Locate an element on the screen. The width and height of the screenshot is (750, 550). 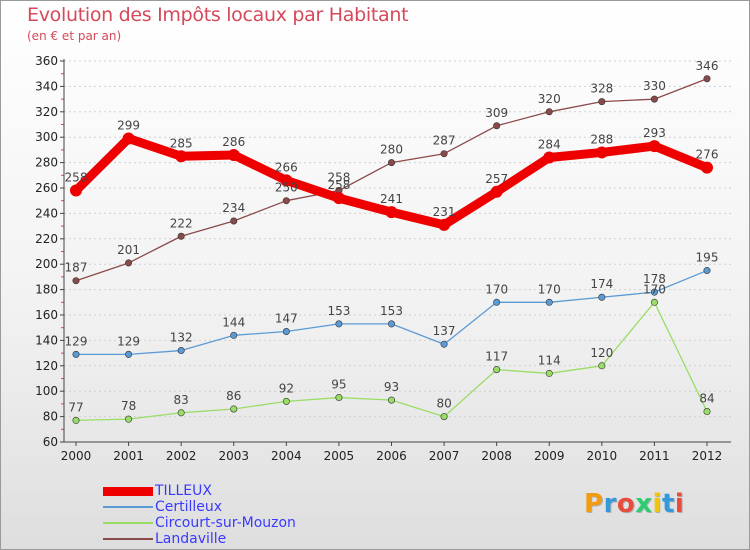
data-label: 144 is located at coordinates (233, 322).